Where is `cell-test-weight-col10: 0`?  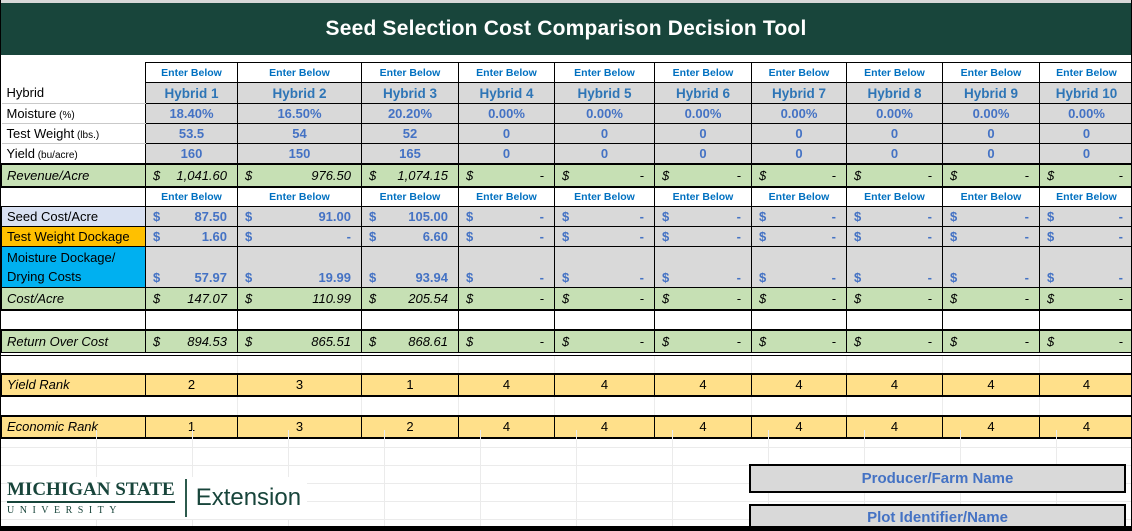
cell-test-weight-col10: 0 is located at coordinates (1085, 133).